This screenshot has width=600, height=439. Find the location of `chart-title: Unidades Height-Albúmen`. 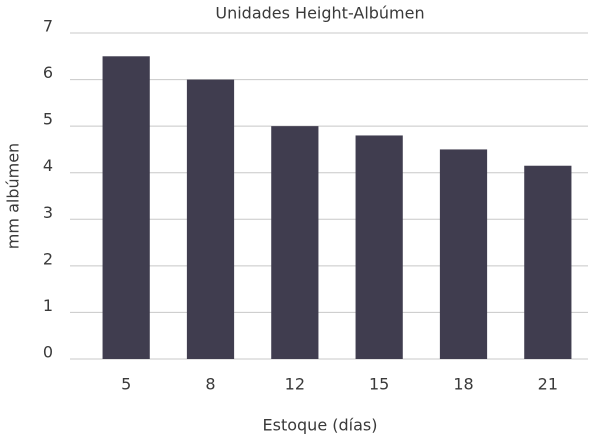

chart-title: Unidades Height-Albúmen is located at coordinates (319, 13).